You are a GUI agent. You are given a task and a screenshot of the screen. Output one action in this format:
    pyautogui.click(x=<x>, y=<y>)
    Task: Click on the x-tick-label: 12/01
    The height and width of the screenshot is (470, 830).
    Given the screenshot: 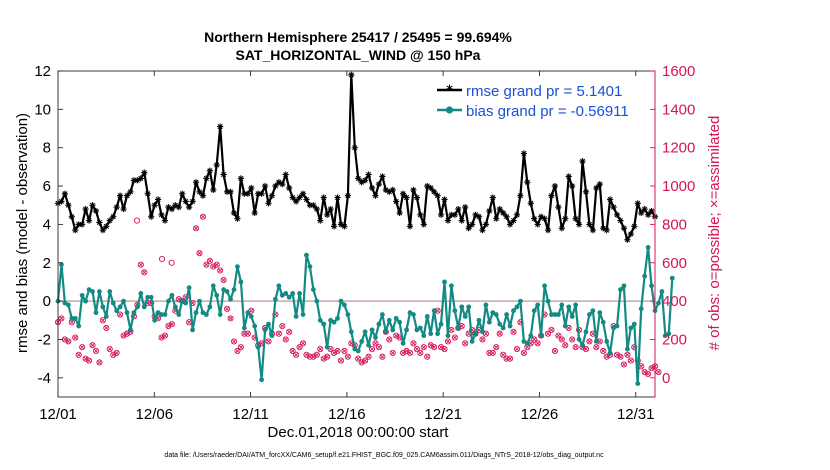 What is the action you would take?
    pyautogui.click(x=58, y=414)
    